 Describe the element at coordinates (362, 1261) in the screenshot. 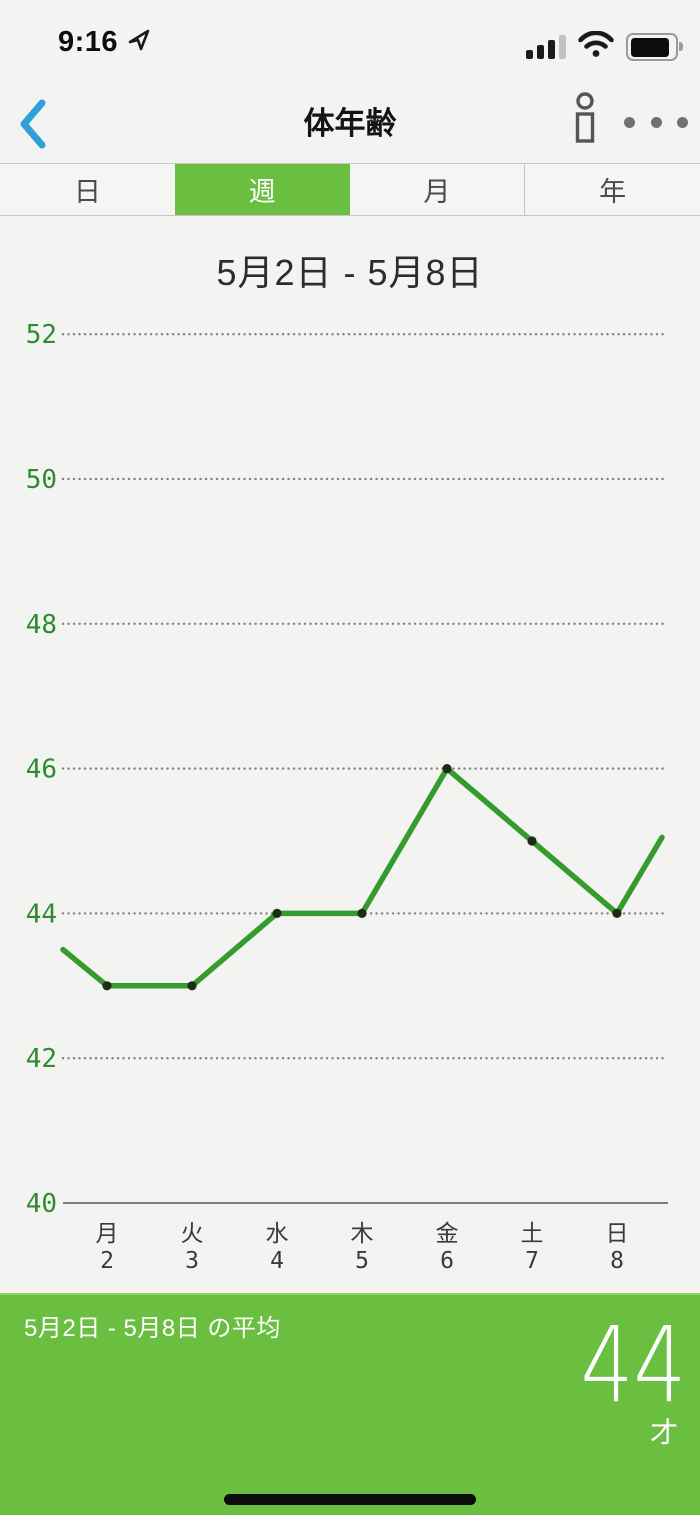

I see `x-label-date: 5` at that location.